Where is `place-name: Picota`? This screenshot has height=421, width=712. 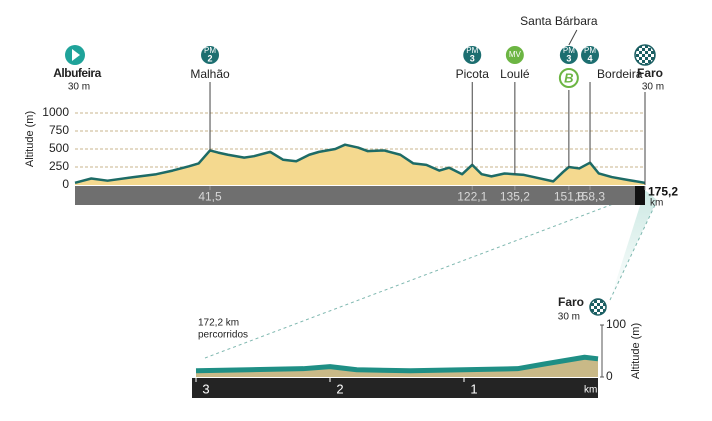
place-name: Picota is located at coordinates (473, 74).